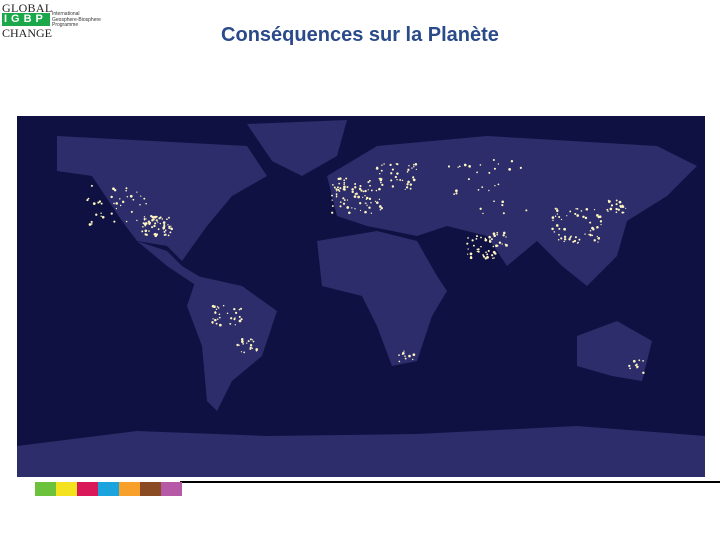 This screenshot has height=540, width=720. What do you see at coordinates (512, 211) in the screenshot?
I see `europe-asia` at bounding box center [512, 211].